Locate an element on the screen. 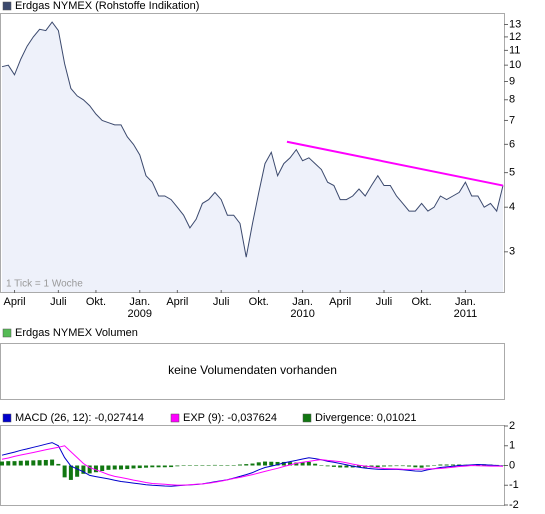  y-tick-label: 8 is located at coordinates (512, 100).